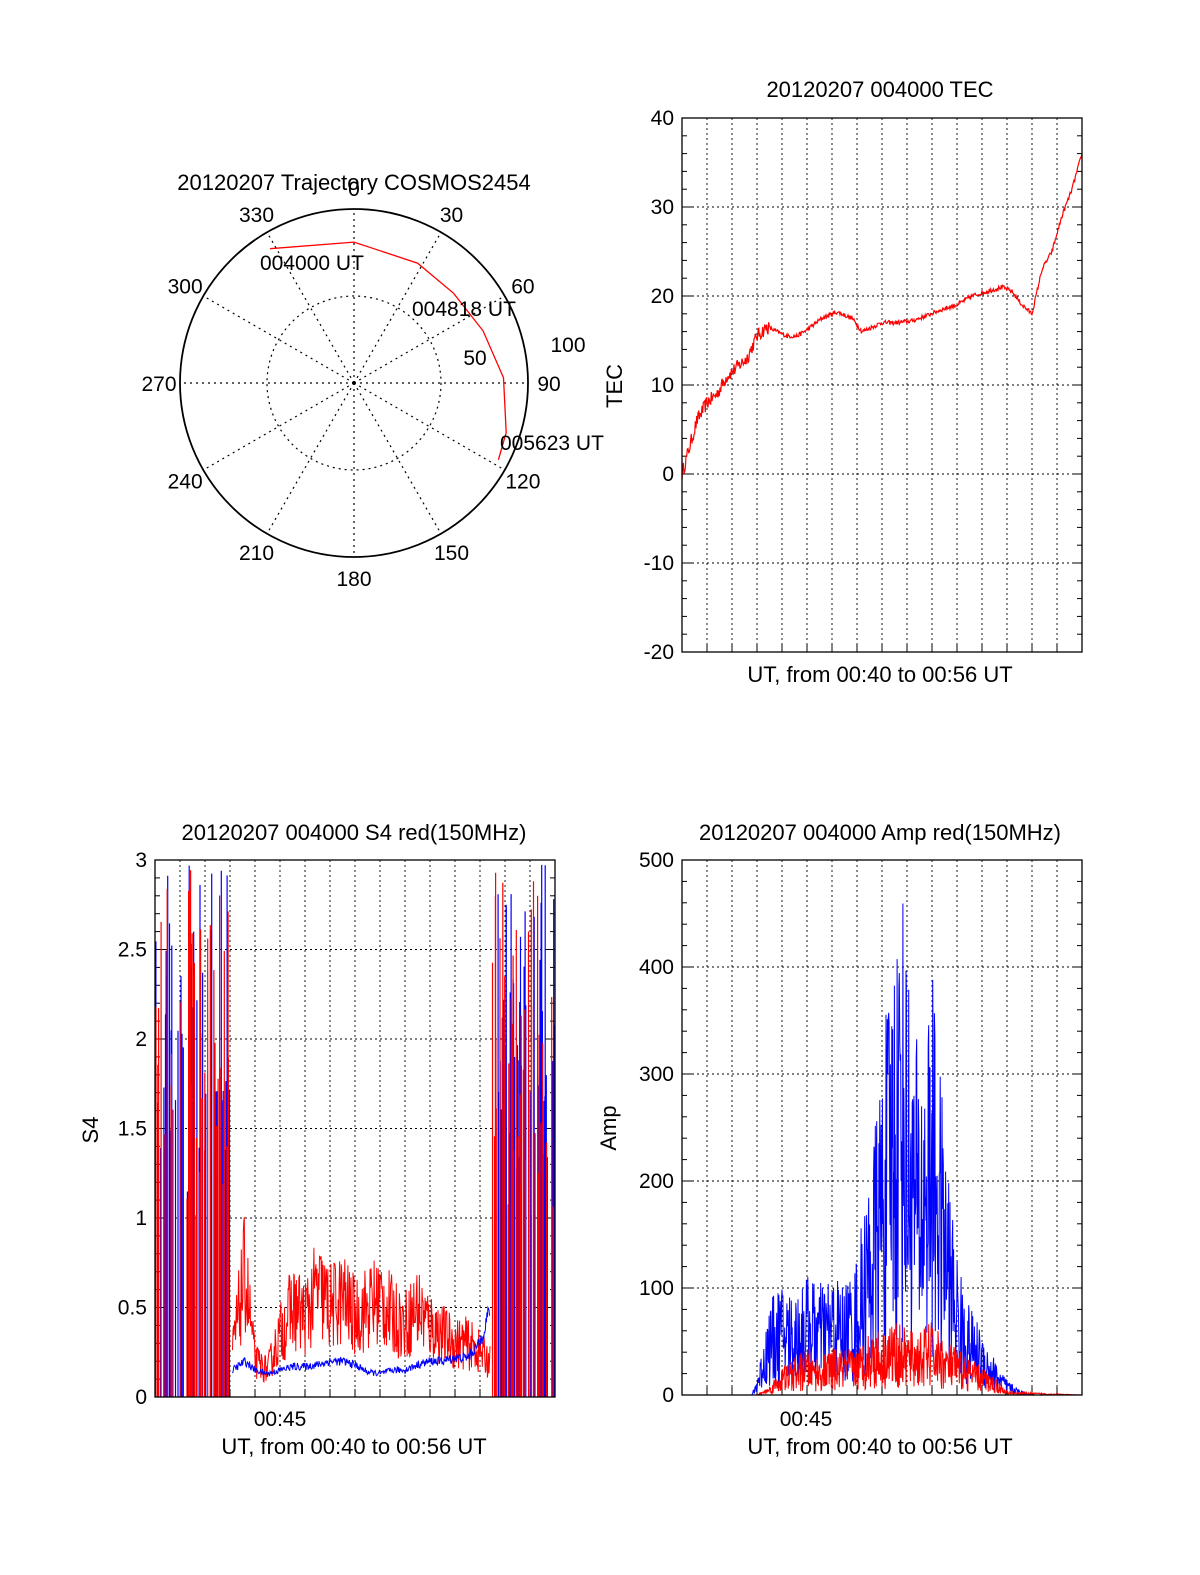  I want to click on polar-spokes, so click(354, 383).